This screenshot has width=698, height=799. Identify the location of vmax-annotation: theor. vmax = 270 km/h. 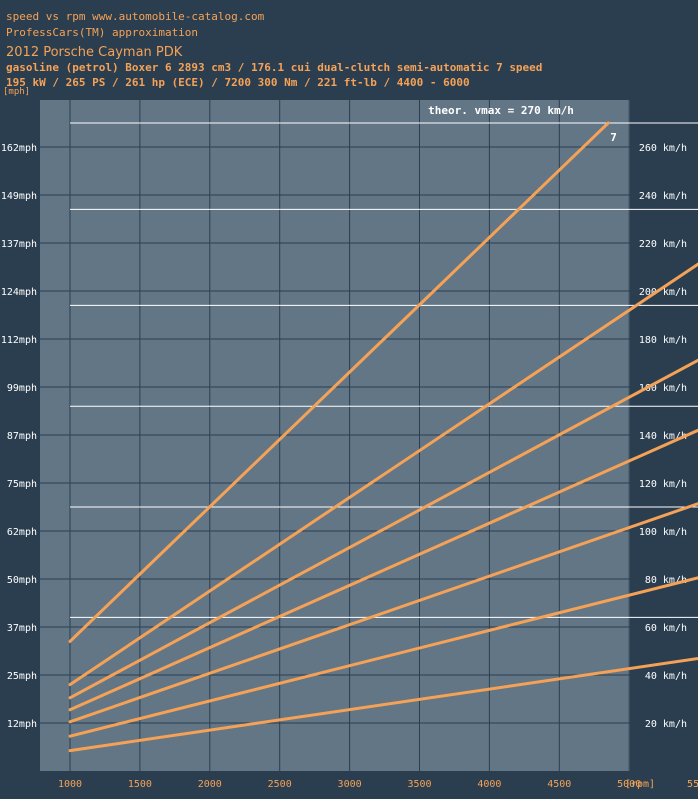
(501, 110).